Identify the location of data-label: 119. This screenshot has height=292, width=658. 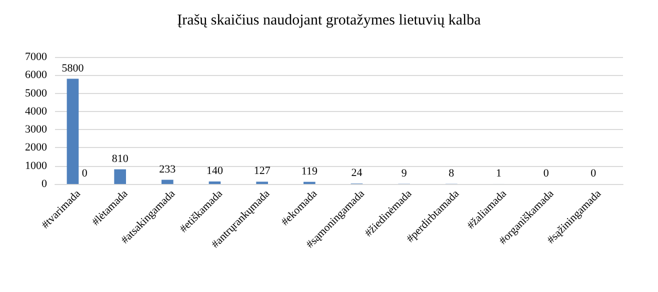
(309, 171).